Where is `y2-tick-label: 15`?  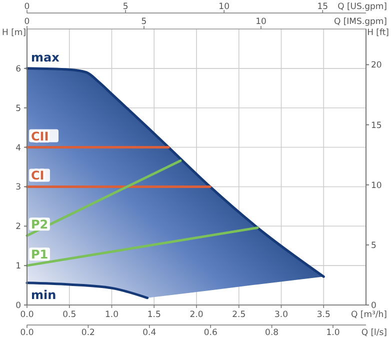
y2-tick-label: 15 is located at coordinates (376, 125).